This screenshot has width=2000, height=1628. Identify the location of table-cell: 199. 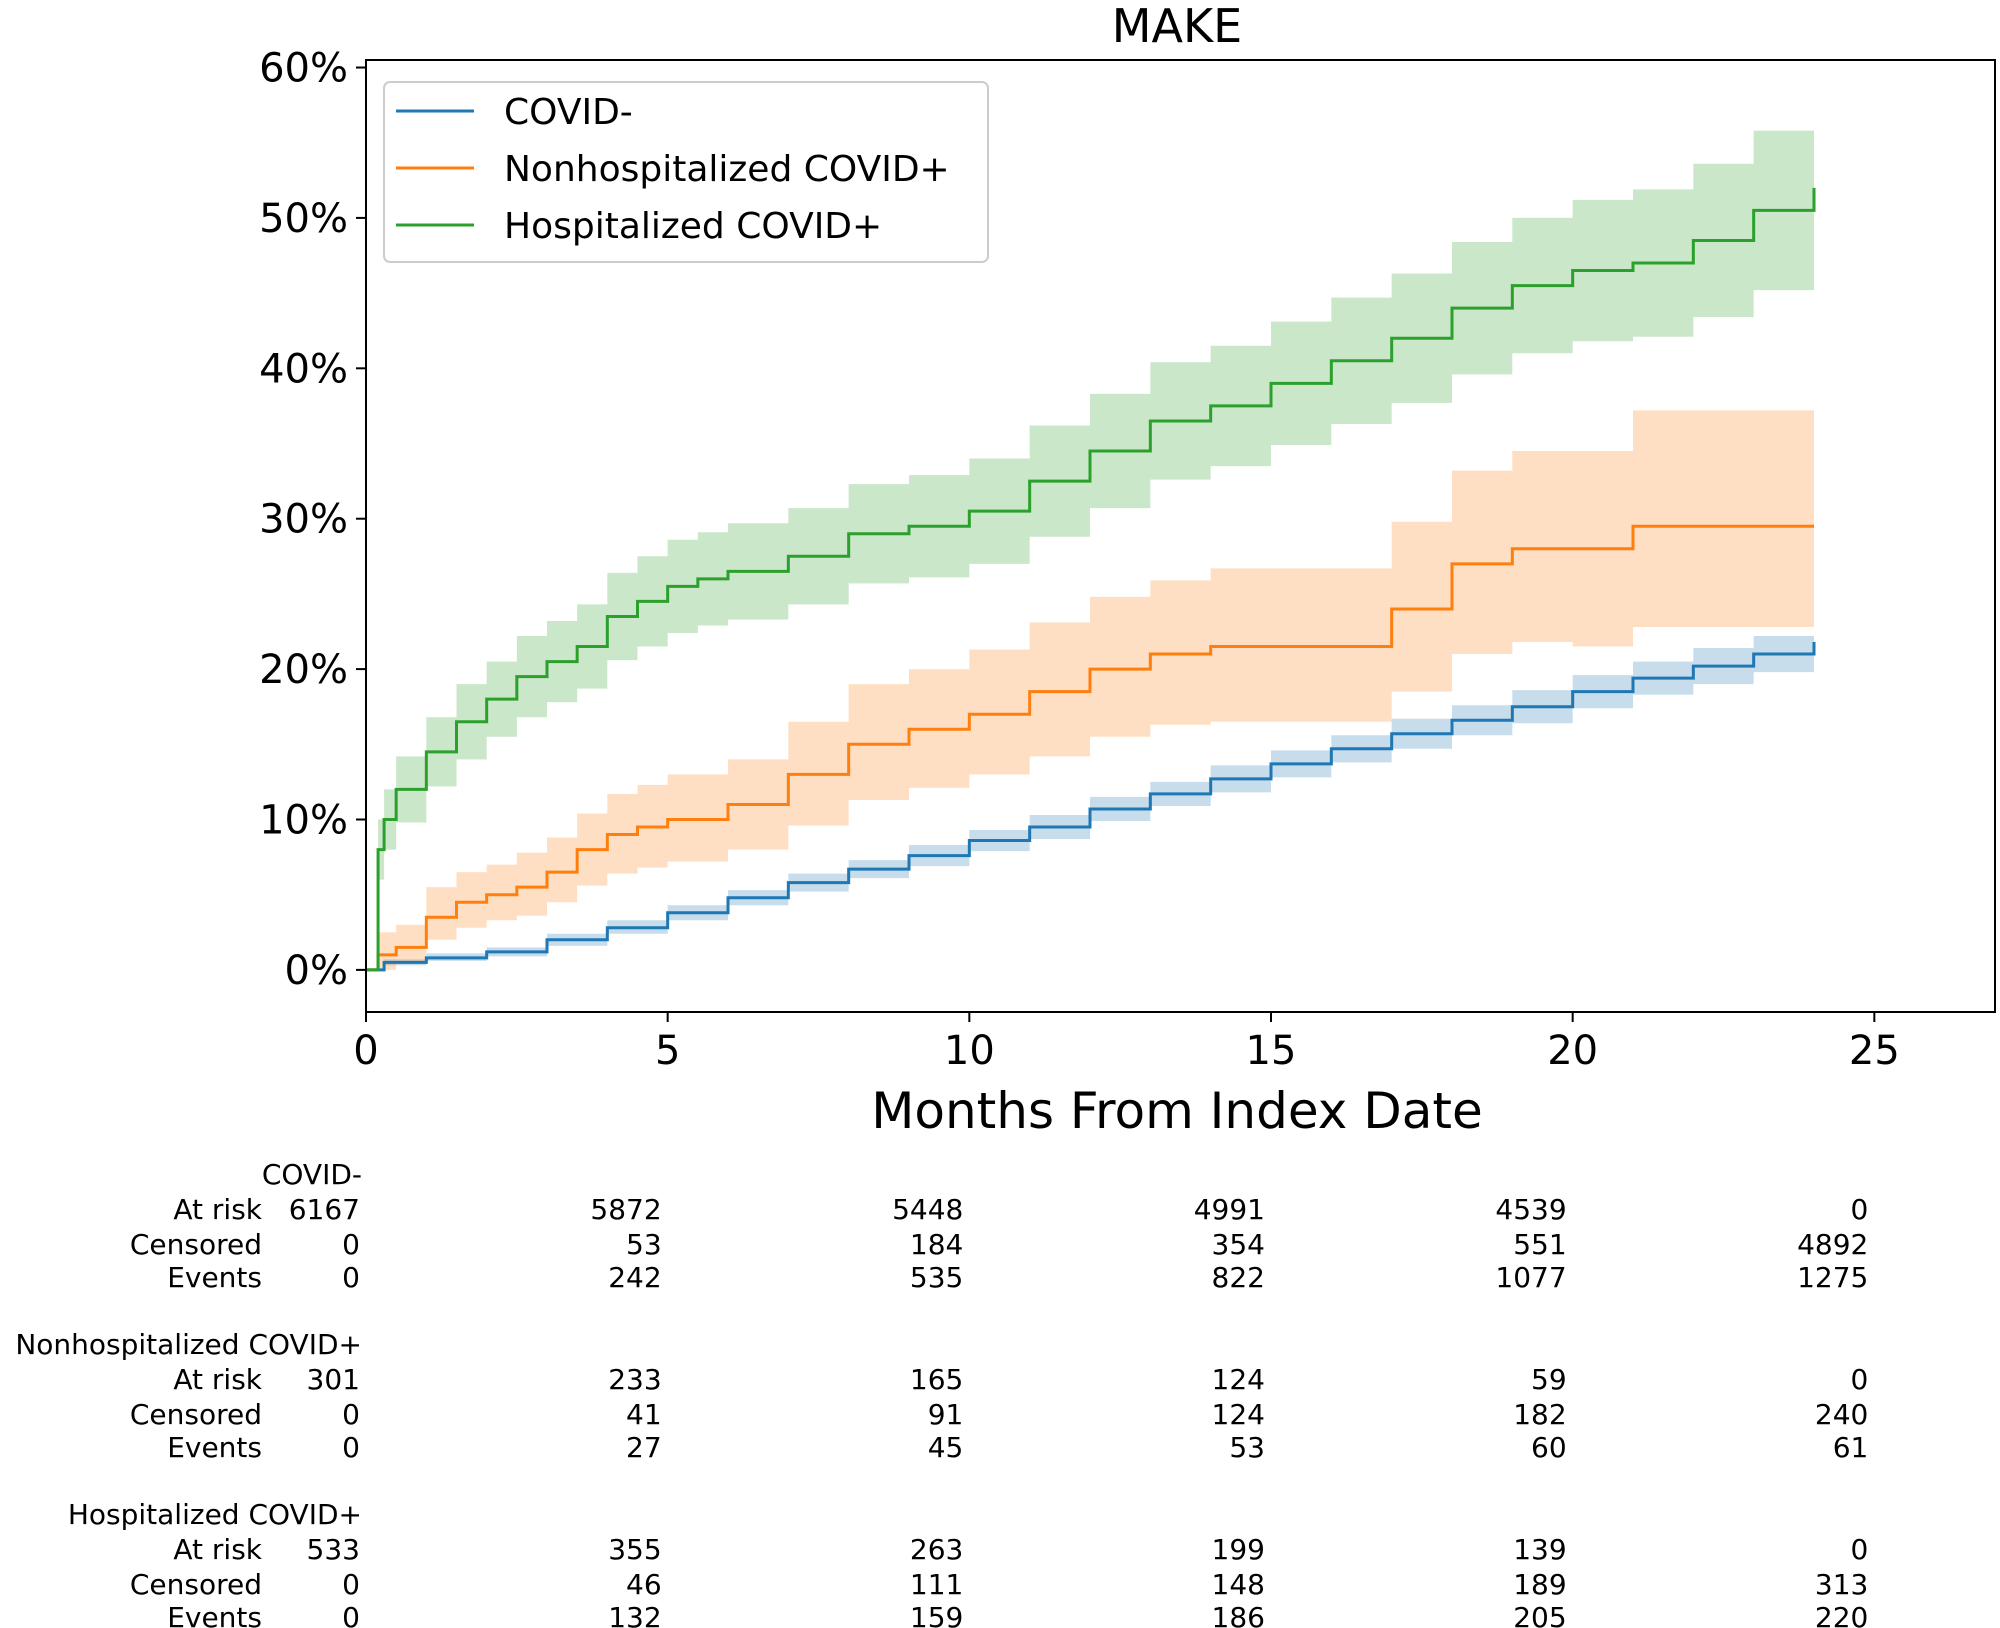
(1238, 1549).